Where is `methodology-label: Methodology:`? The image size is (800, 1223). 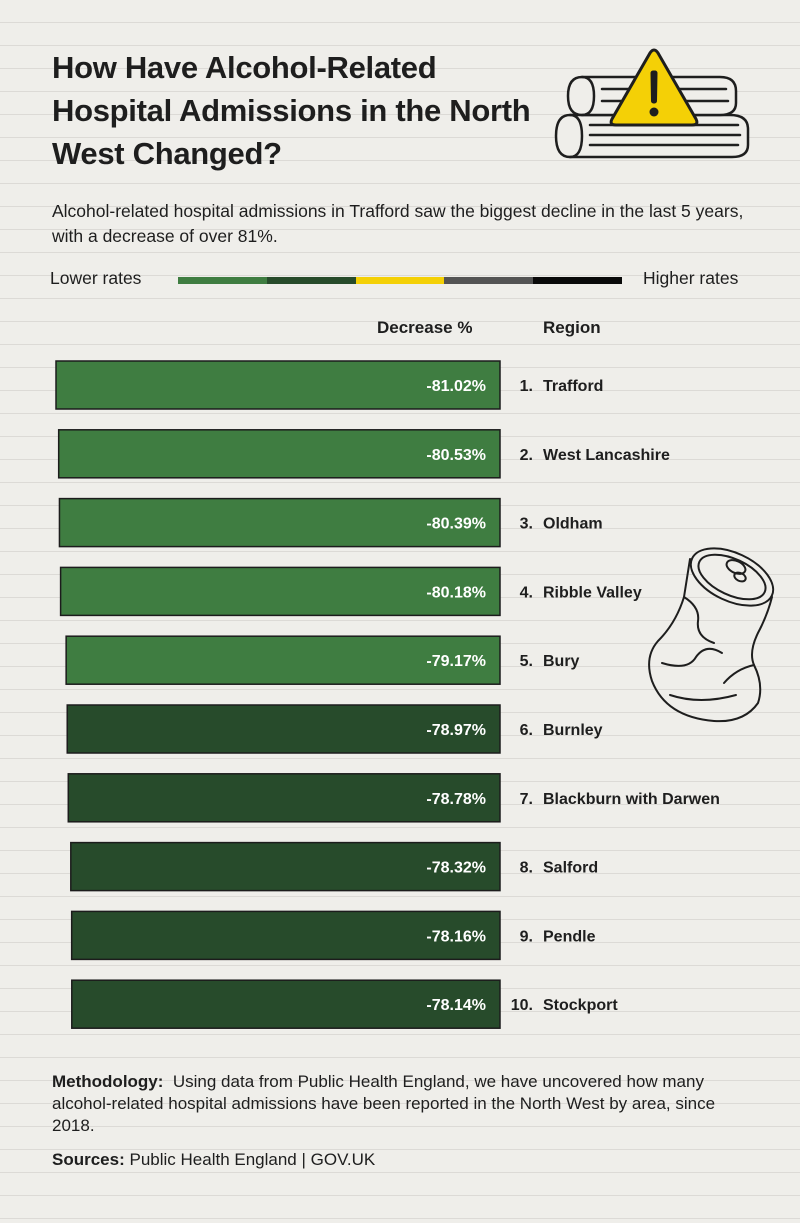
methodology-label: Methodology: is located at coordinates (108, 1081).